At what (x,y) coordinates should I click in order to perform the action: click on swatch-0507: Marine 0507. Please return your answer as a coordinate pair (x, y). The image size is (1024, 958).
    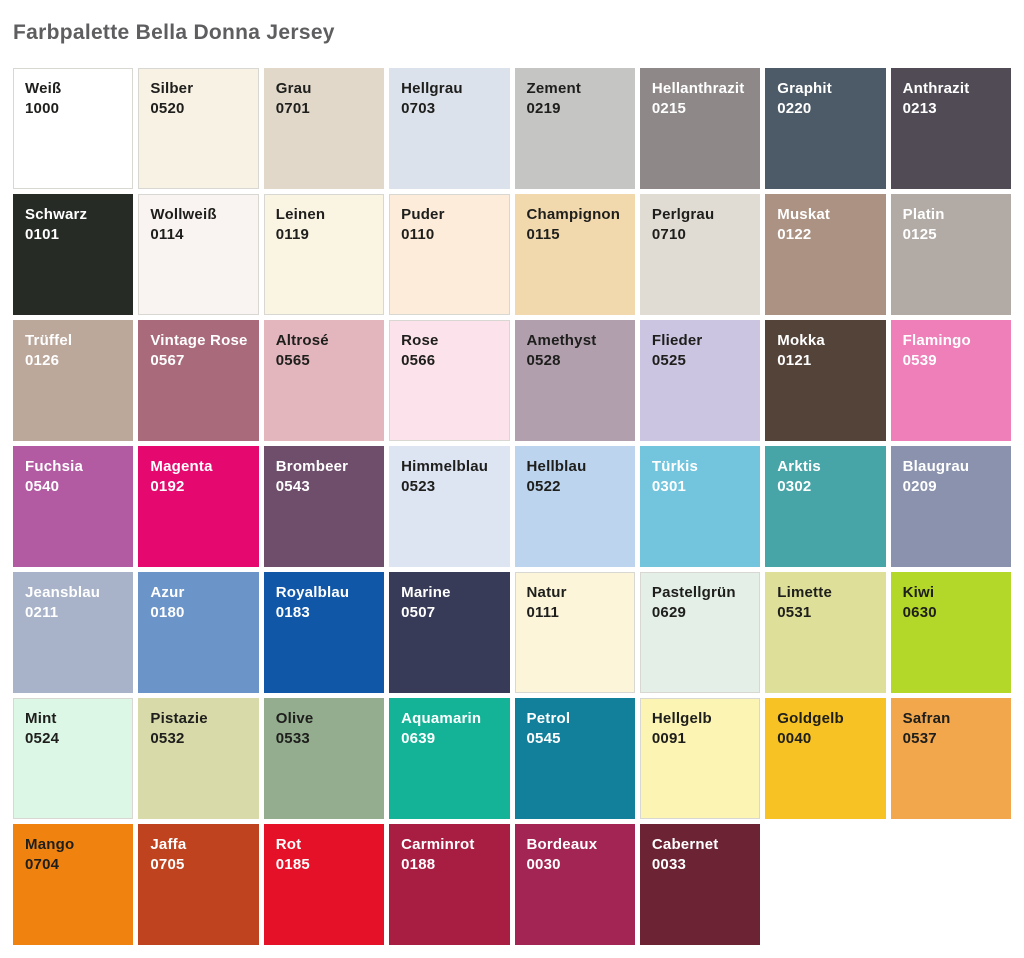
    Looking at the image, I should click on (449, 632).